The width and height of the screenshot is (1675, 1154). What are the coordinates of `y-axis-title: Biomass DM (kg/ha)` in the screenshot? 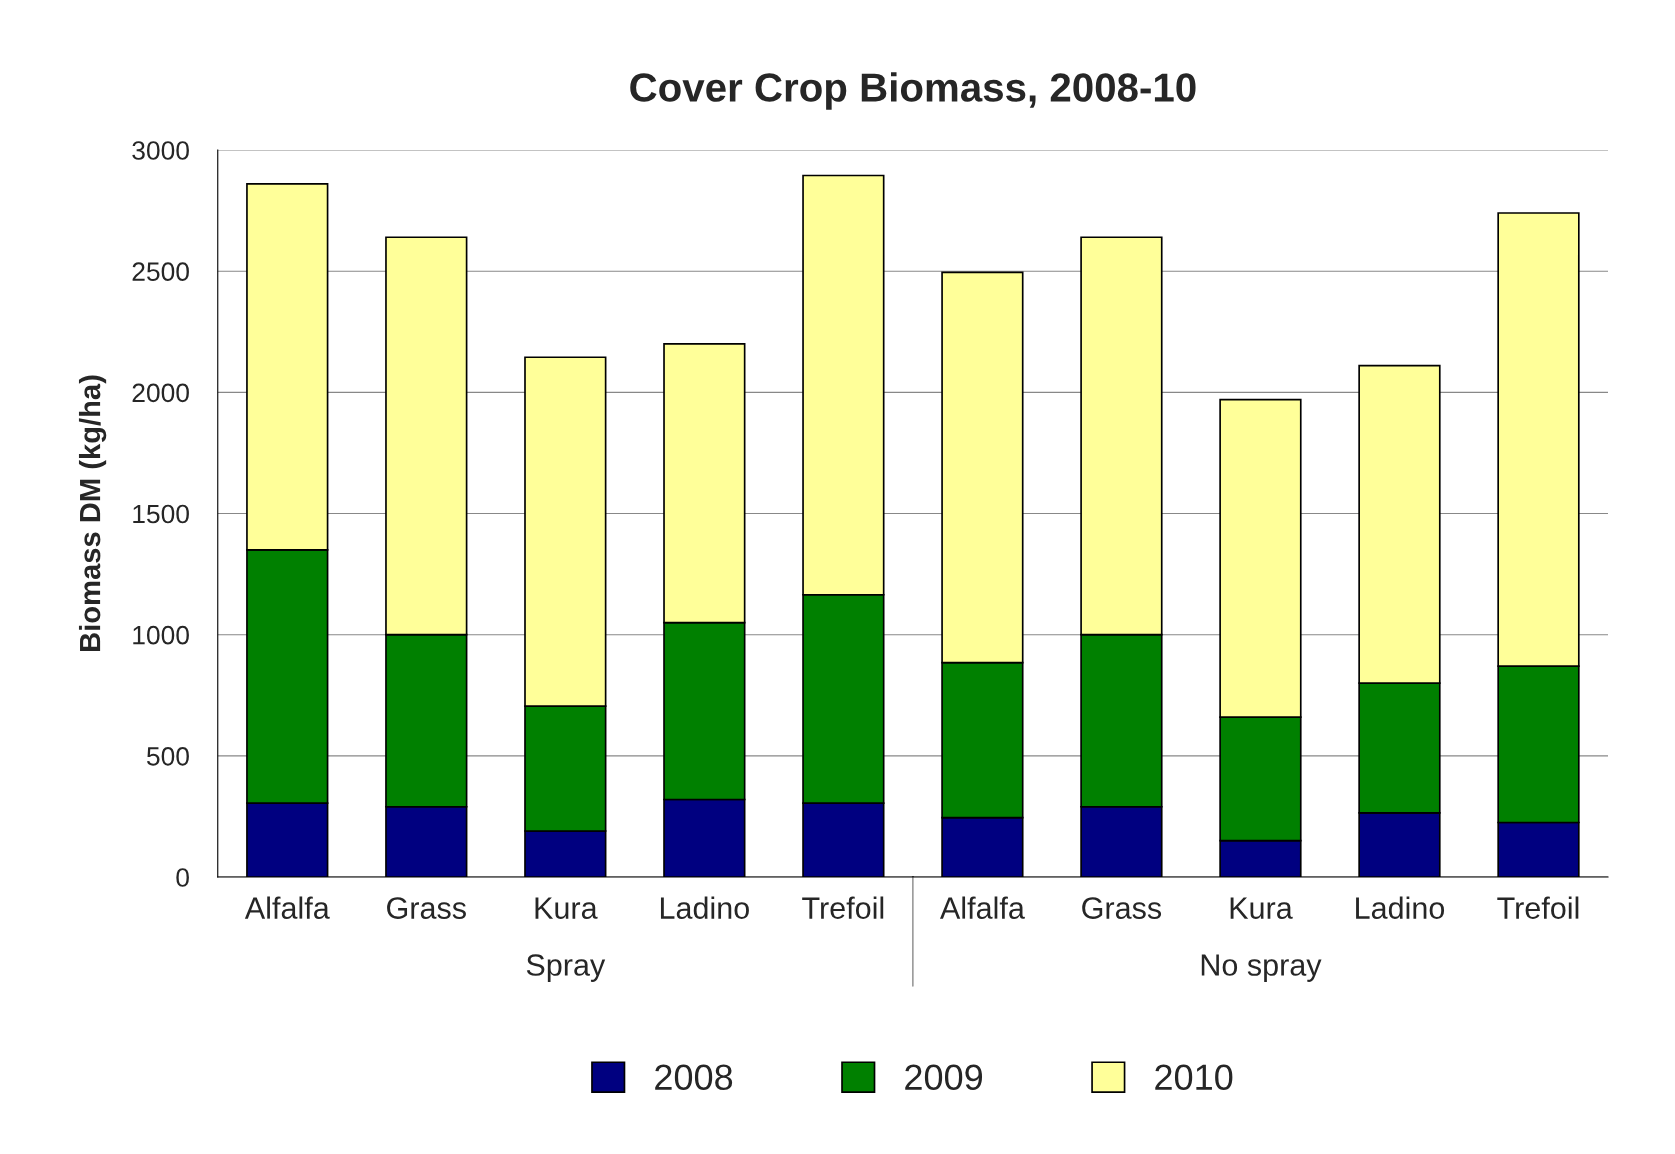 It's located at (92, 513).